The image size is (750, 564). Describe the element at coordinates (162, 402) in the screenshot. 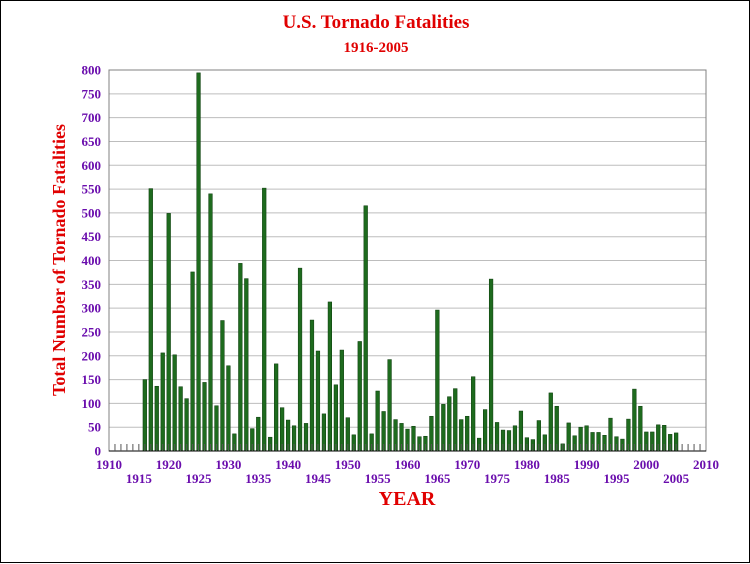

I see `bar-1919` at that location.